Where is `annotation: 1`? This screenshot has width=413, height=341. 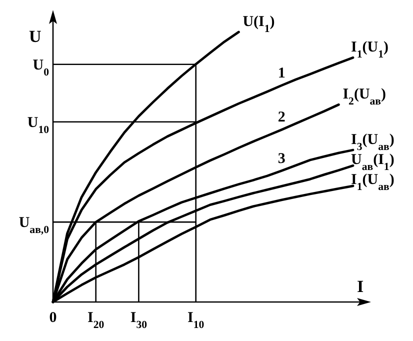 annotation: 1 is located at coordinates (282, 73).